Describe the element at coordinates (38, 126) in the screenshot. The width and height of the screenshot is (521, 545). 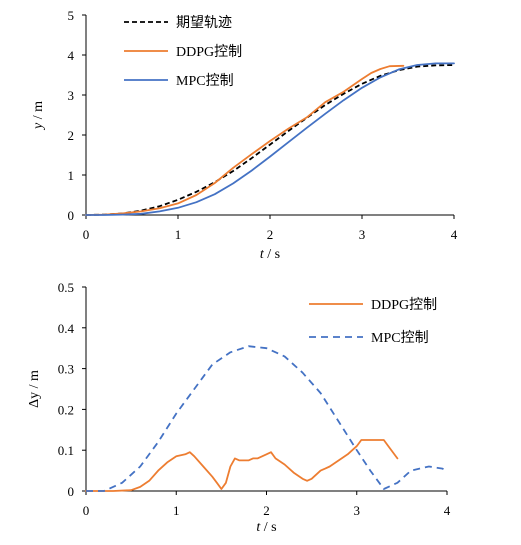
I see `y-axis-variable: y` at that location.